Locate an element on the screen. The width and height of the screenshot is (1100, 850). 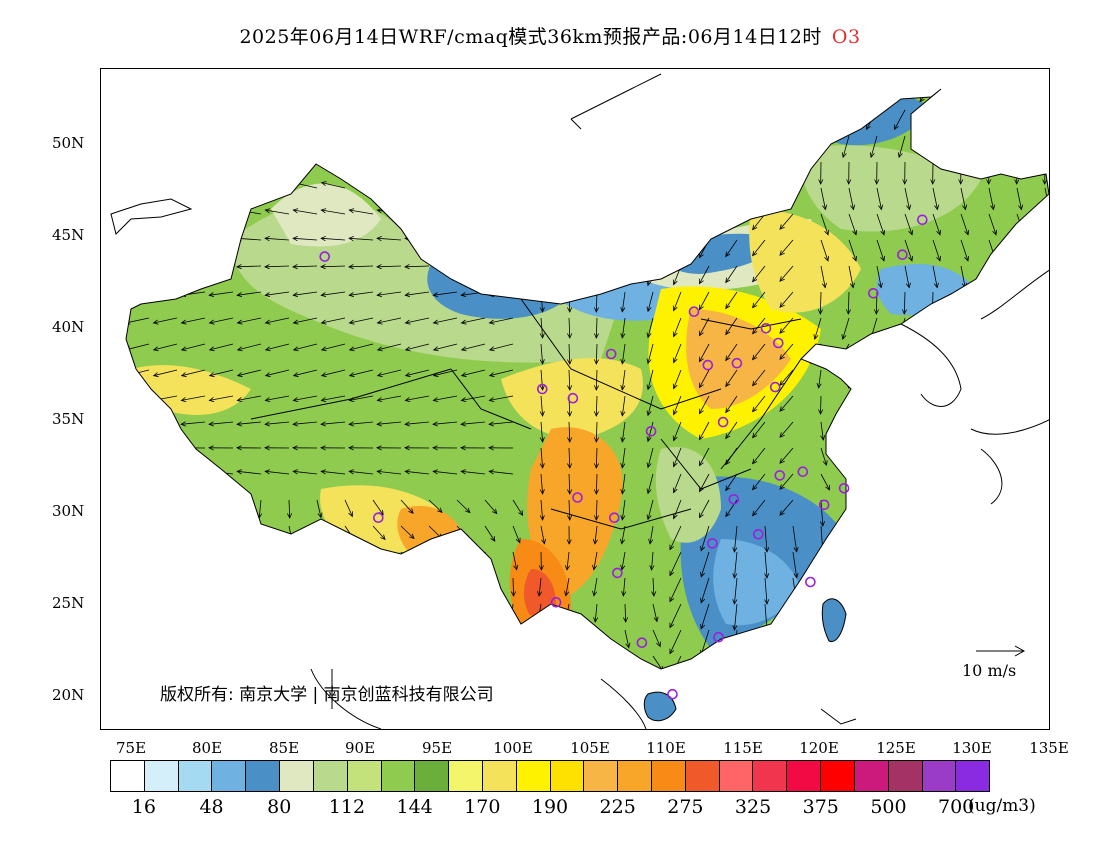
colorbar-tick-label: 170 is located at coordinates (482, 807).